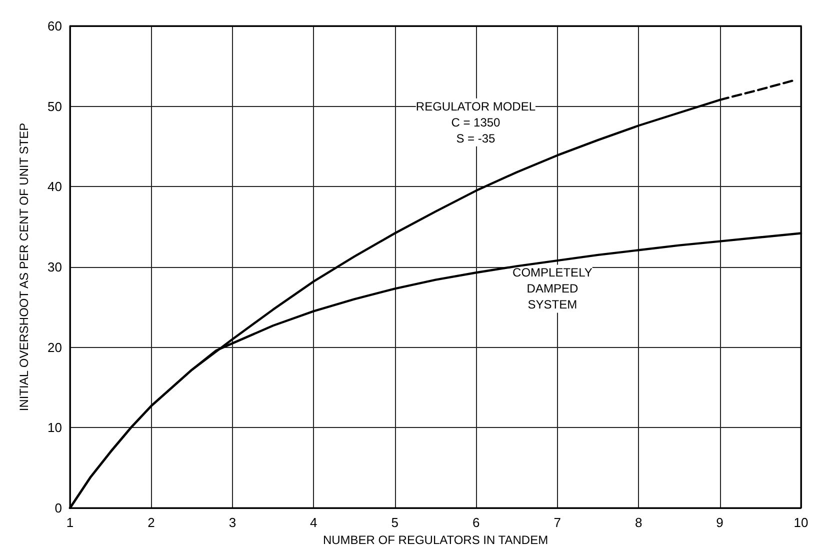  I want to click on y-tick-label: 50, so click(55, 106).